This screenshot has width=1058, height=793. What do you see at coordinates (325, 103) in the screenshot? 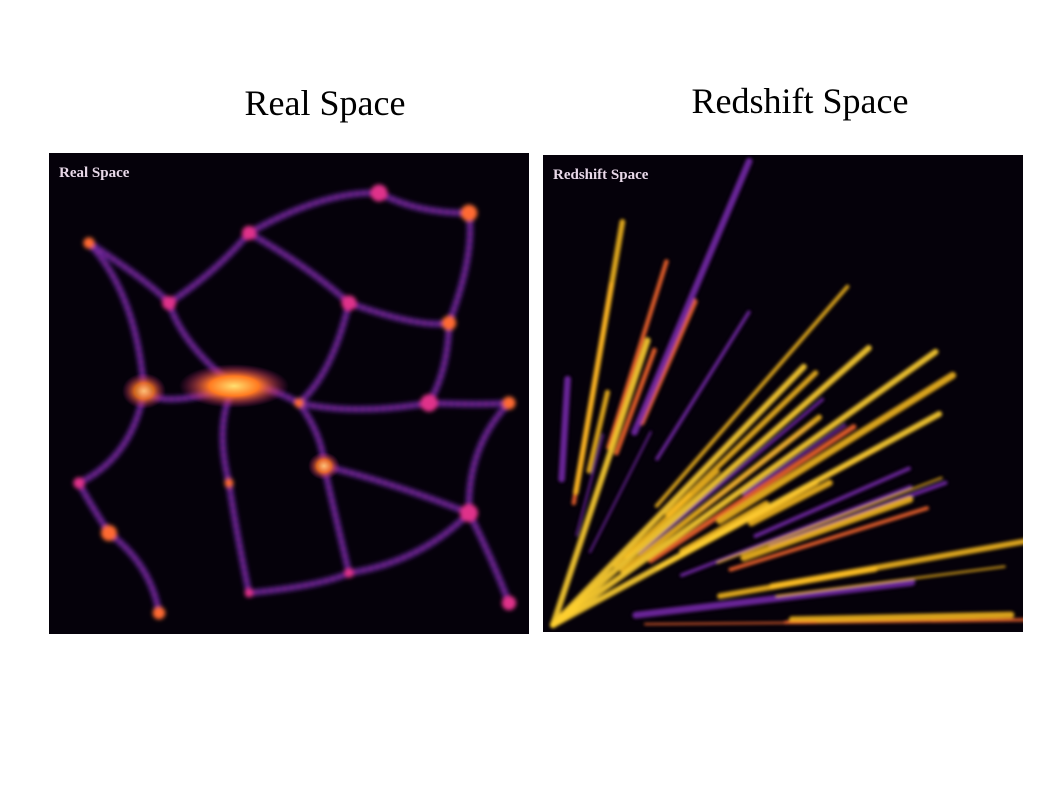
I see `panel-heading: Real Space` at bounding box center [325, 103].